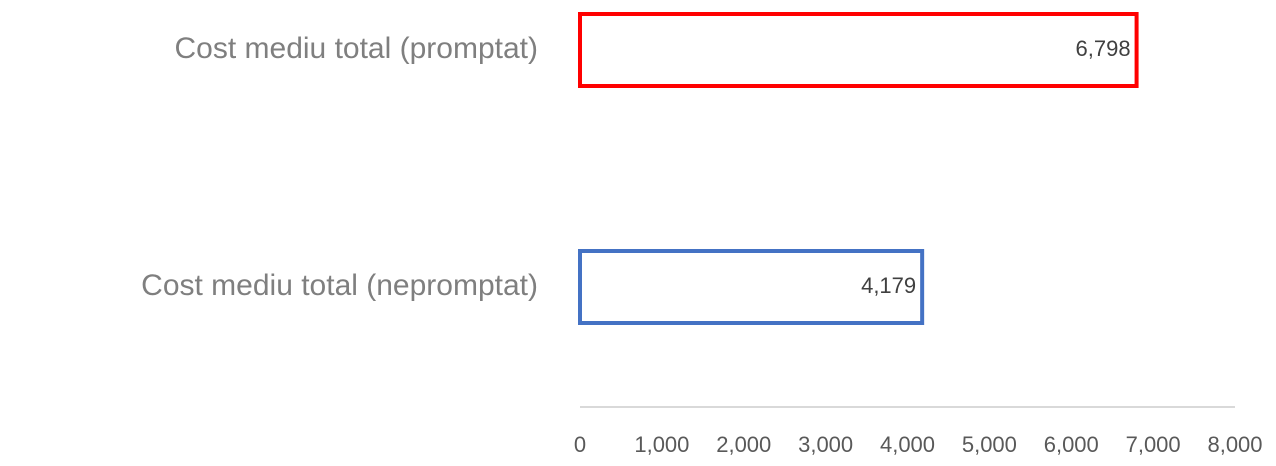 The height and width of the screenshot is (466, 1276). Describe the element at coordinates (356, 48) in the screenshot. I see `category-label: Cost mediu total (promptat)` at that location.